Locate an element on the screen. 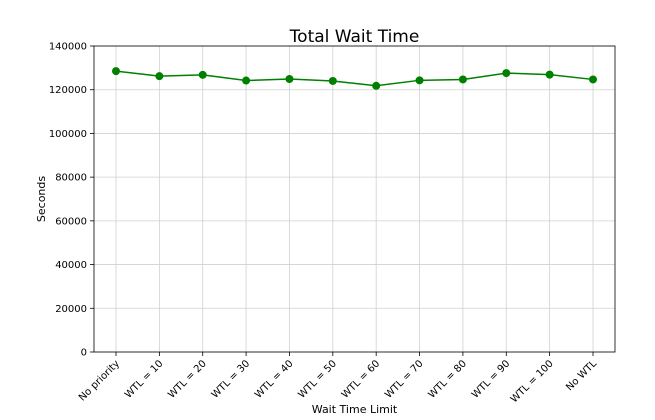 This screenshot has height=420, width=655. x-tick-label: No priority is located at coordinates (99, 380).